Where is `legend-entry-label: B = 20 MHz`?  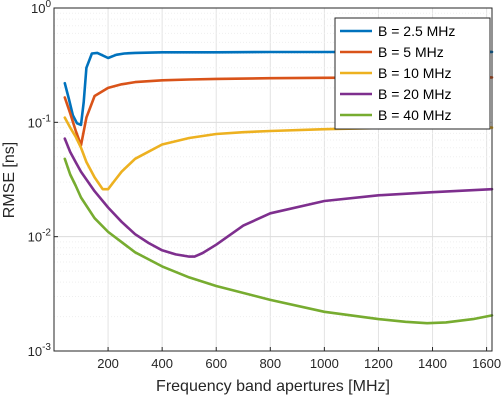
legend-entry-label: B = 20 MHz is located at coordinates (415, 94).